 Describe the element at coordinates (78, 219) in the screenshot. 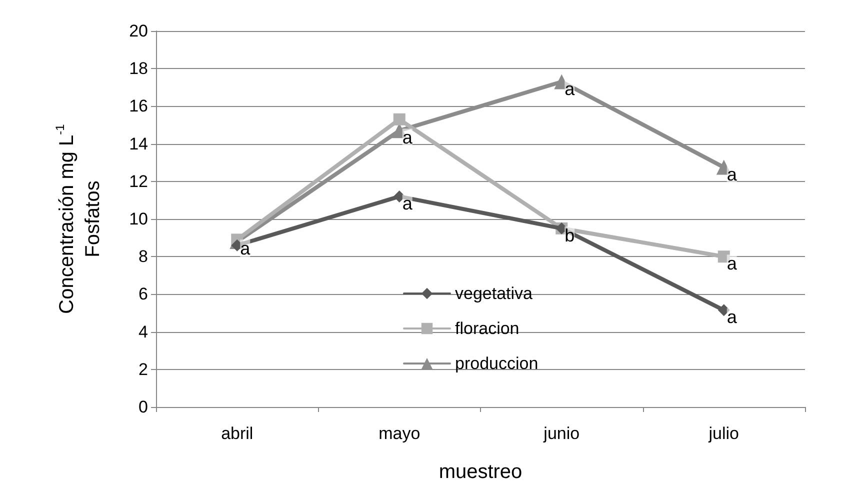

I see `text: Concentración mg L-1 Fosfatos` at that location.